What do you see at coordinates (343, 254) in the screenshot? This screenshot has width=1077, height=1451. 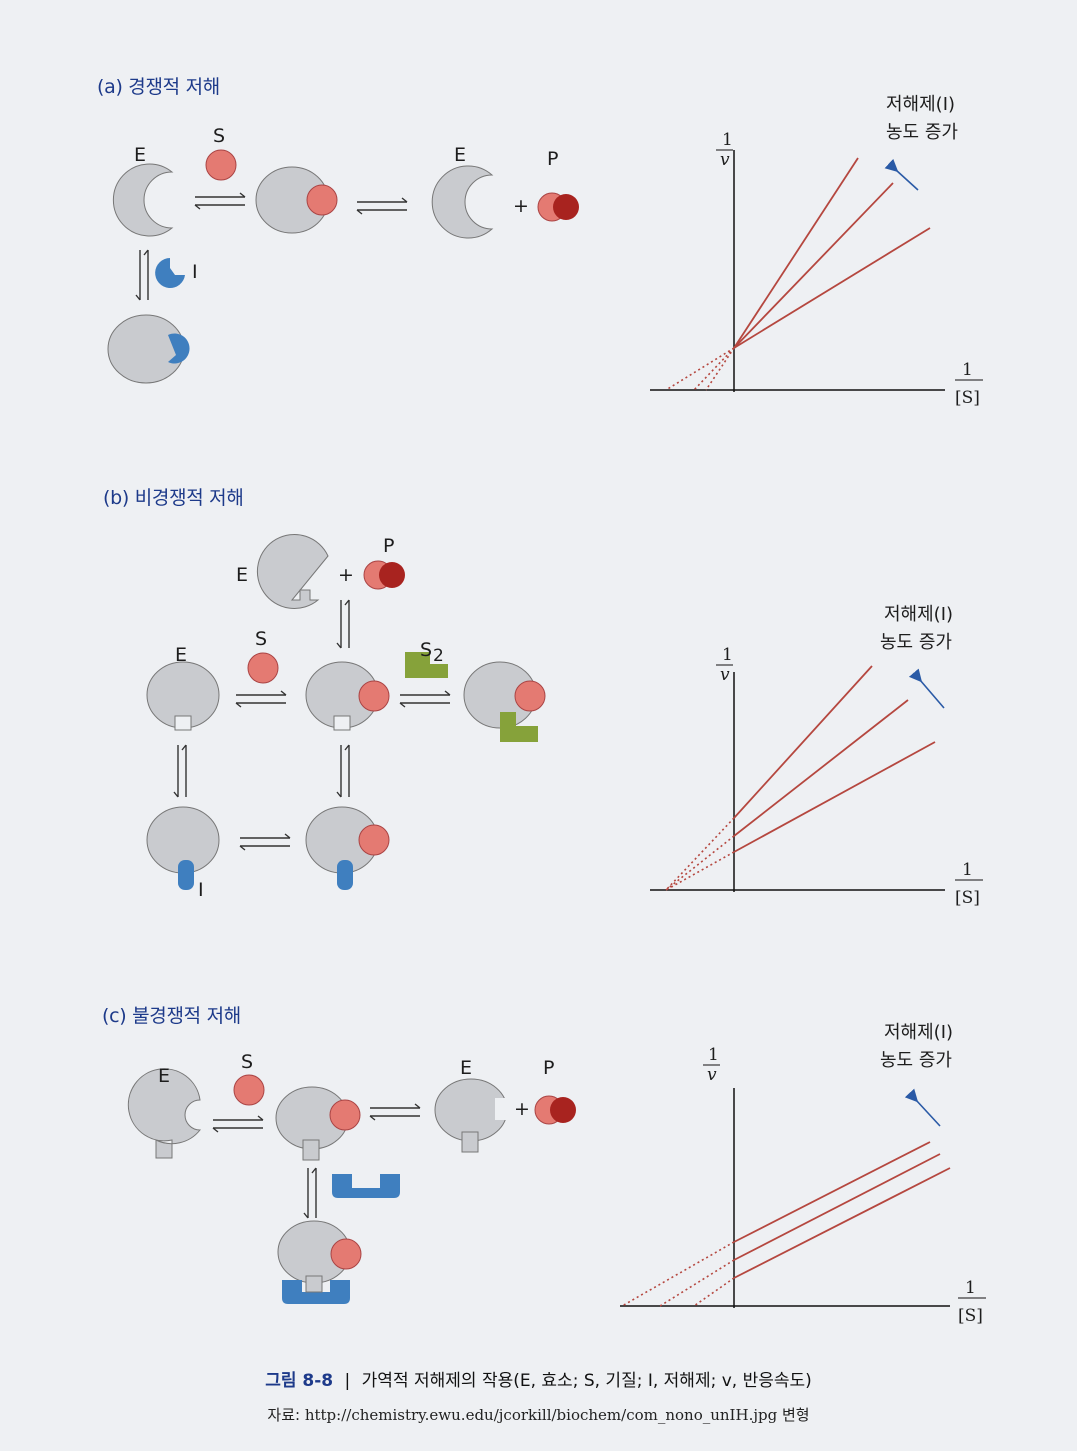 I see `scheme-competitive: E S E + P` at bounding box center [343, 254].